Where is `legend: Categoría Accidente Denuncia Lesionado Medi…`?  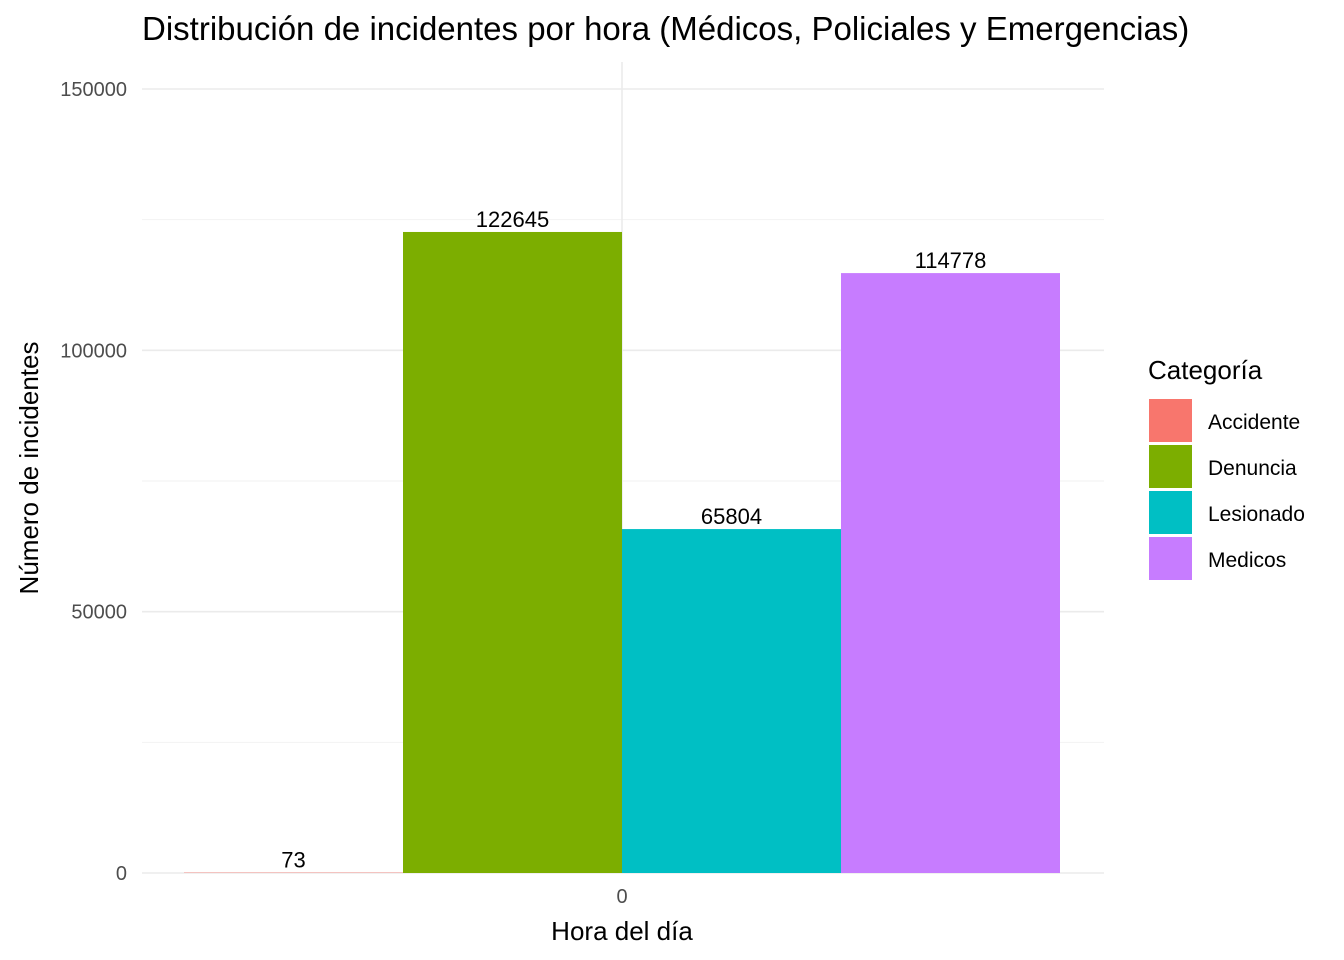 legend: Categoría Accidente Denuncia Lesionado Medi… is located at coordinates (1226, 467).